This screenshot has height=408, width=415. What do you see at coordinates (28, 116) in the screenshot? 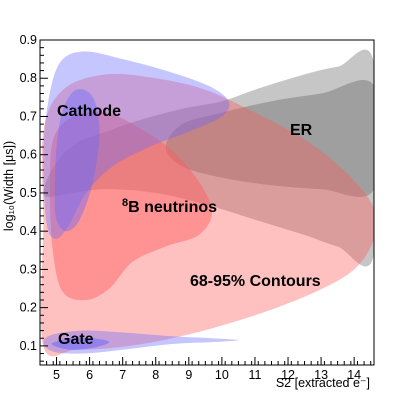
I see `y-tick-label: 0.7` at bounding box center [28, 116].